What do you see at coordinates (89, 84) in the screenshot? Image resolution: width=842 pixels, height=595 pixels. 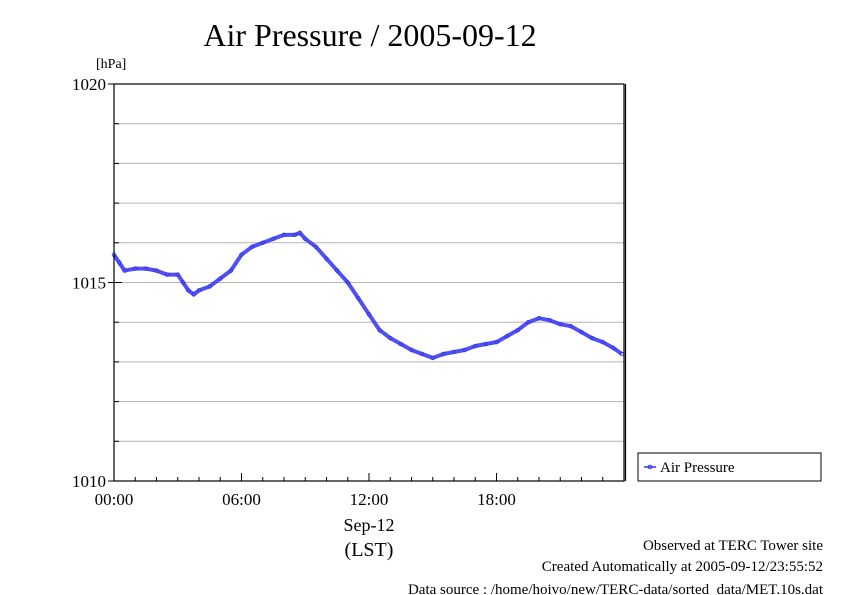 I see `y-tick-label: 1020` at bounding box center [89, 84].